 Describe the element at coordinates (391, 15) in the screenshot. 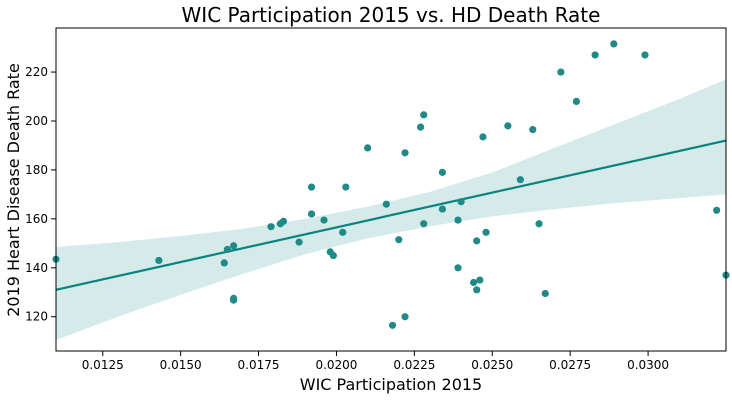

I see `chart-title: WIC Participation 2015 vs. HD Death Rate` at that location.